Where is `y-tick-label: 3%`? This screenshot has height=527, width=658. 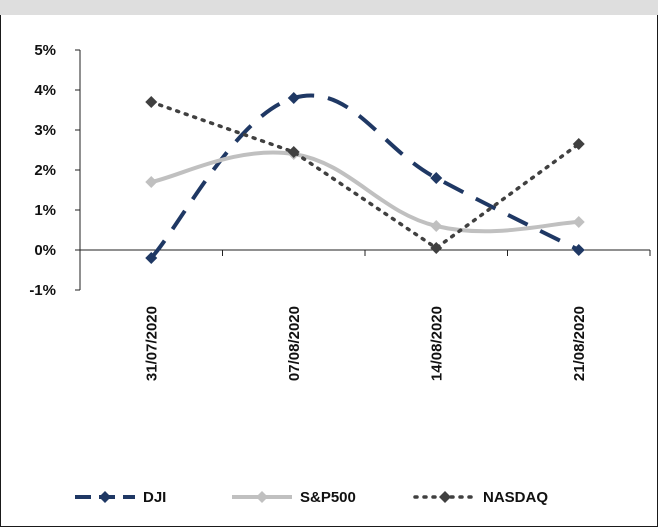 y-tick-label: 3% is located at coordinates (45, 130).